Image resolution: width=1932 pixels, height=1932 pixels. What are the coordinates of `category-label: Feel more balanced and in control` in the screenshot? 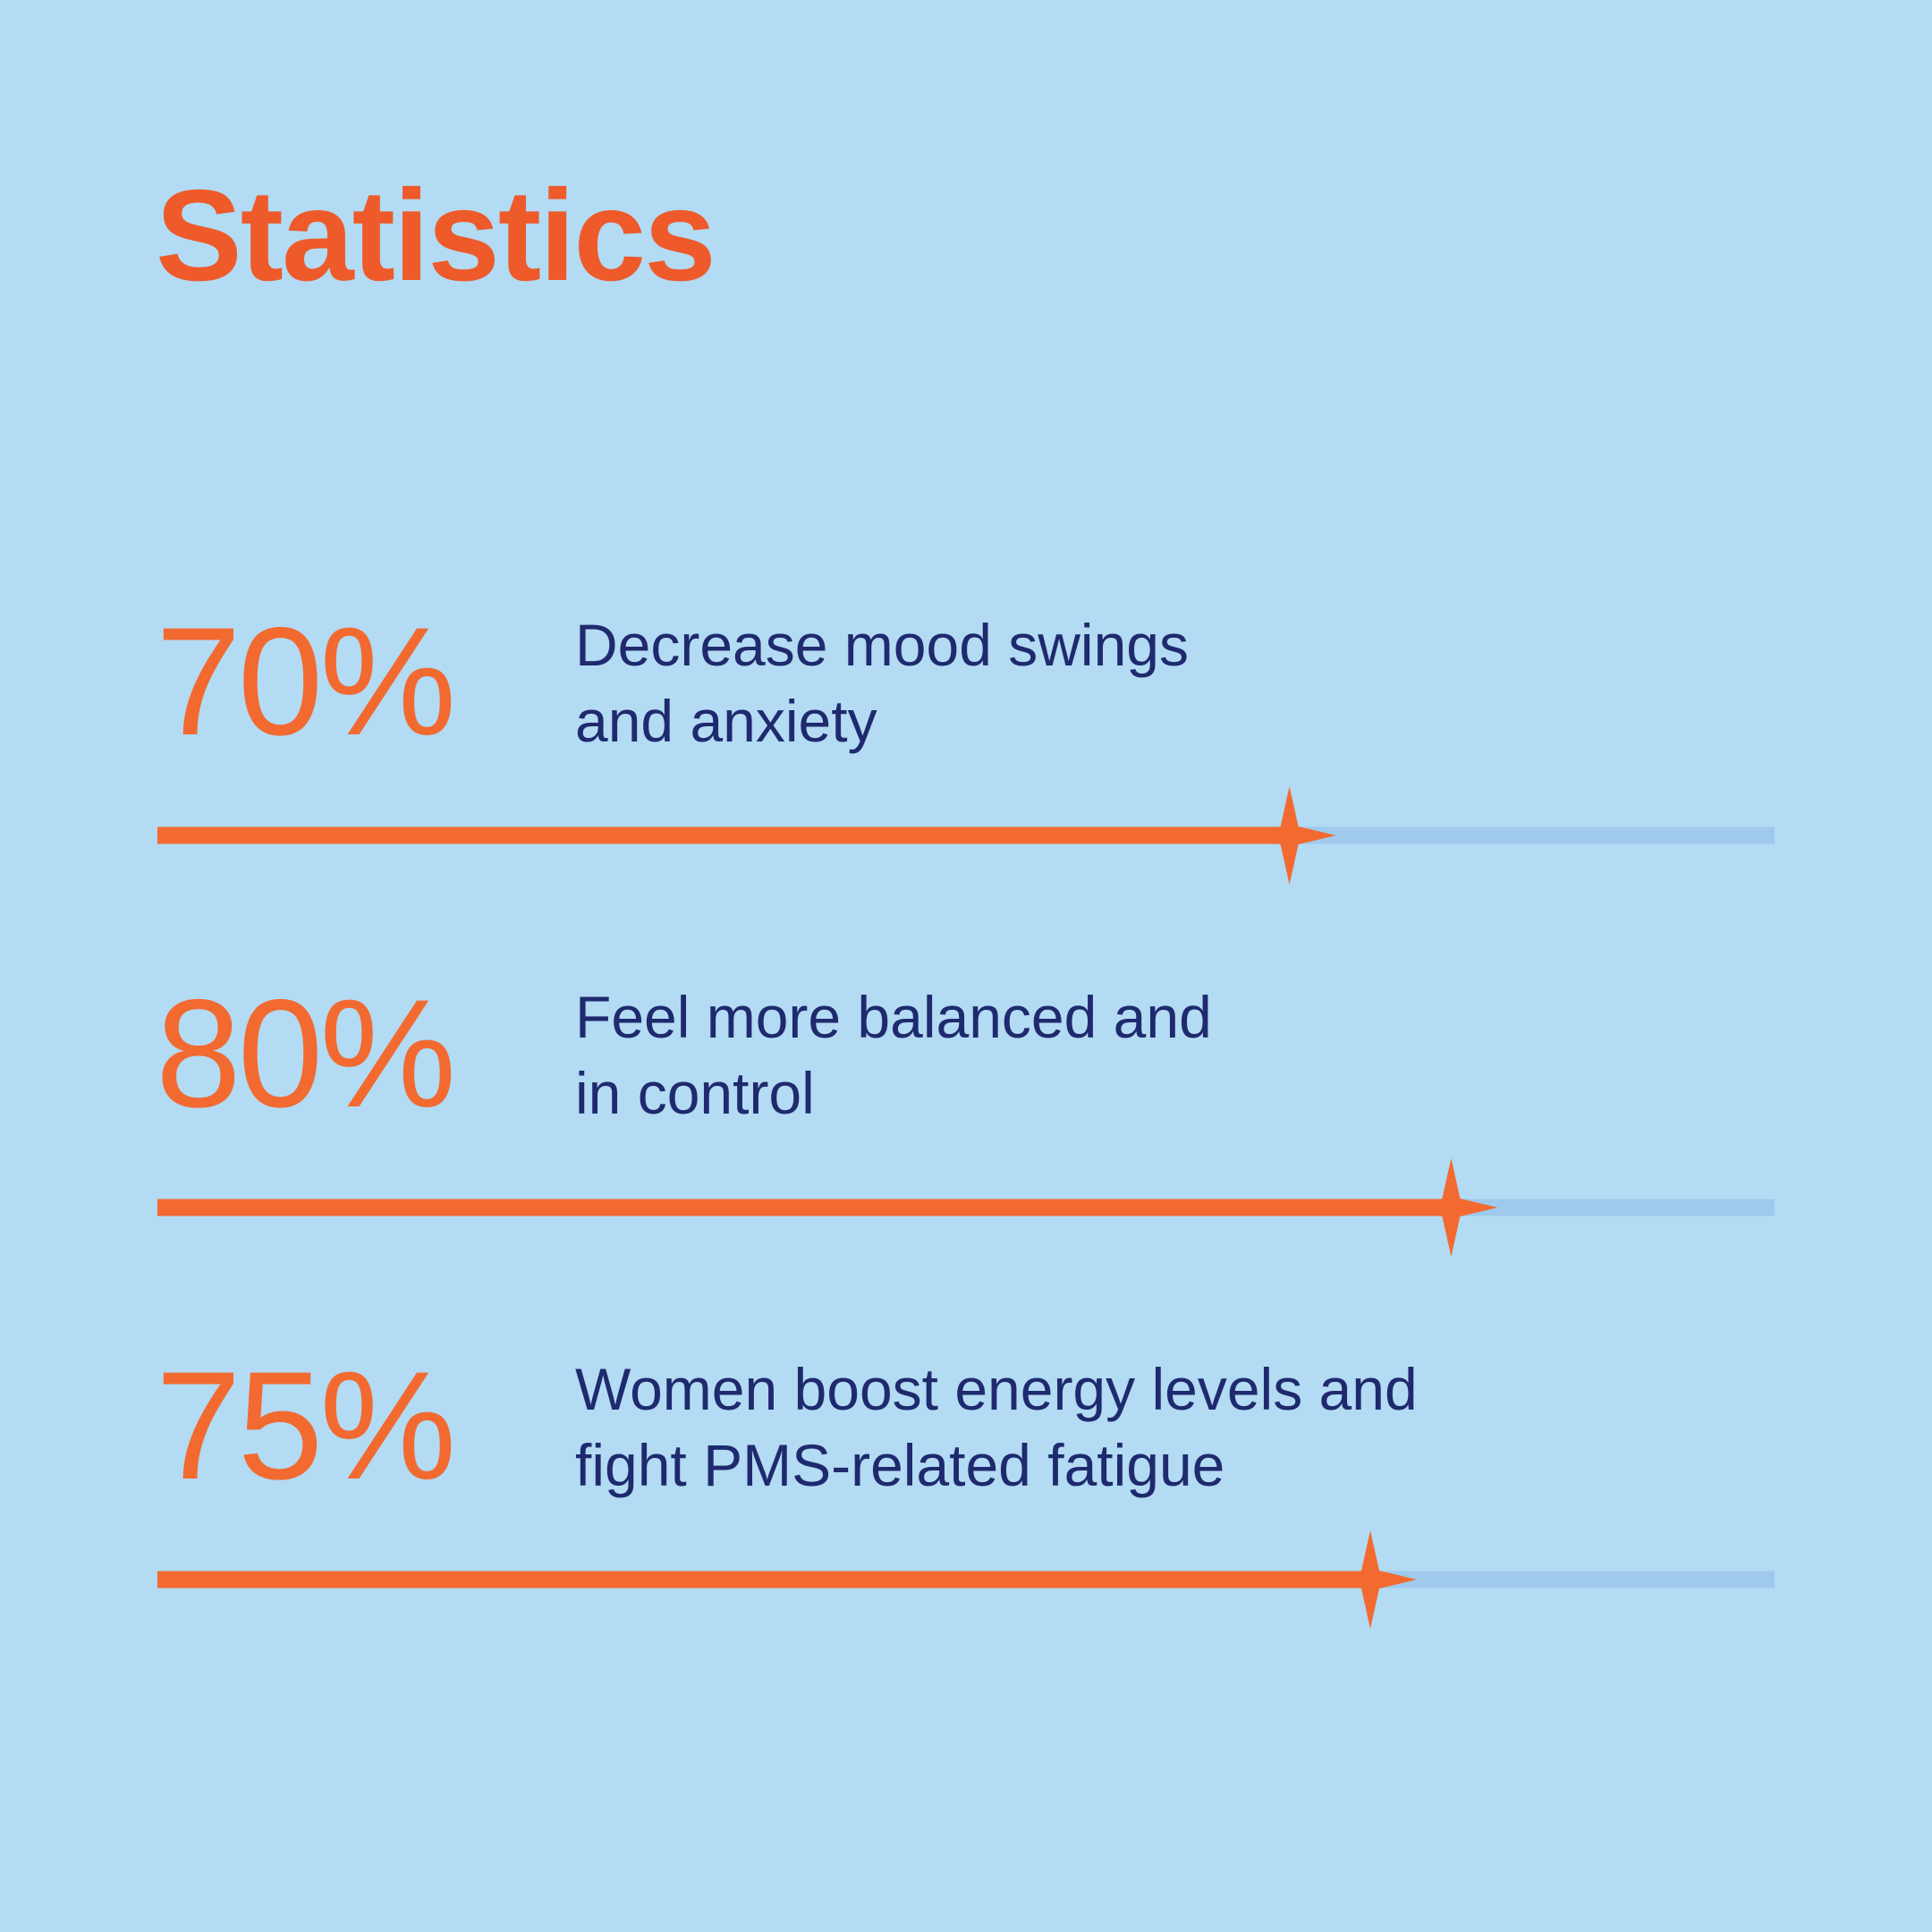 It's located at (893, 1055).